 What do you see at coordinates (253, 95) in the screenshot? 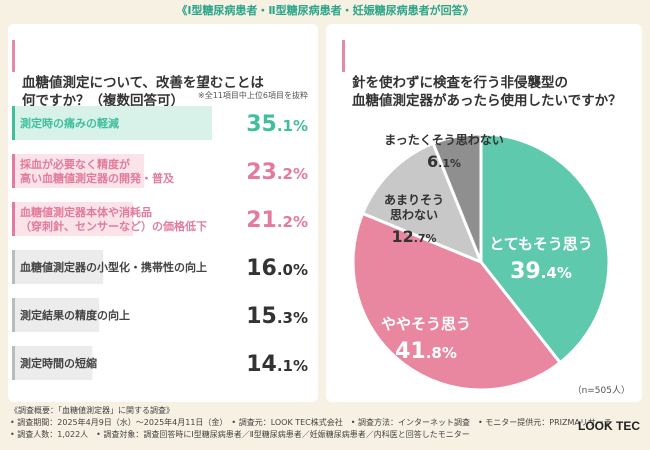
I see `excerpt-note: ※全11項目中上位6項目を抜粋` at bounding box center [253, 95].